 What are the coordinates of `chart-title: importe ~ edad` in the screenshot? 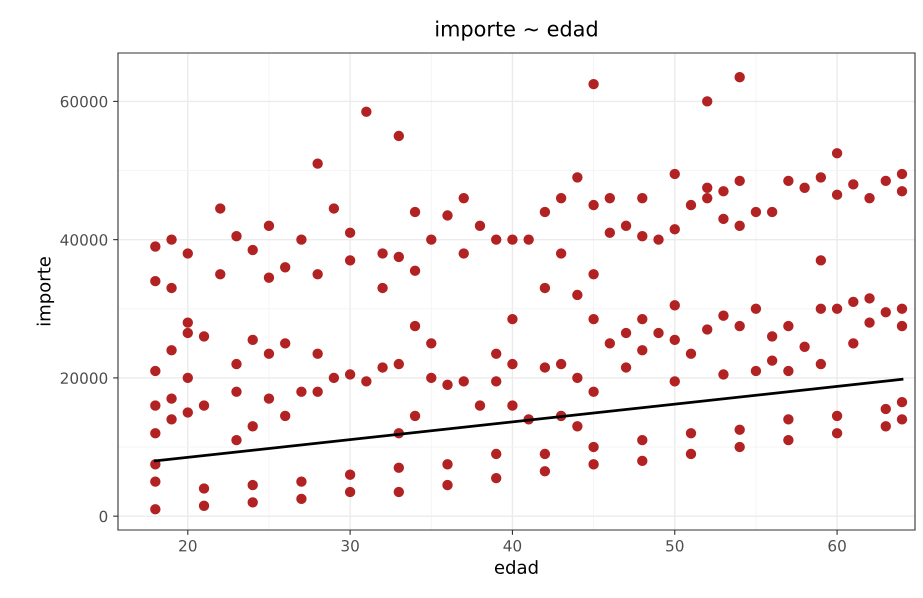 It's located at (516, 30).